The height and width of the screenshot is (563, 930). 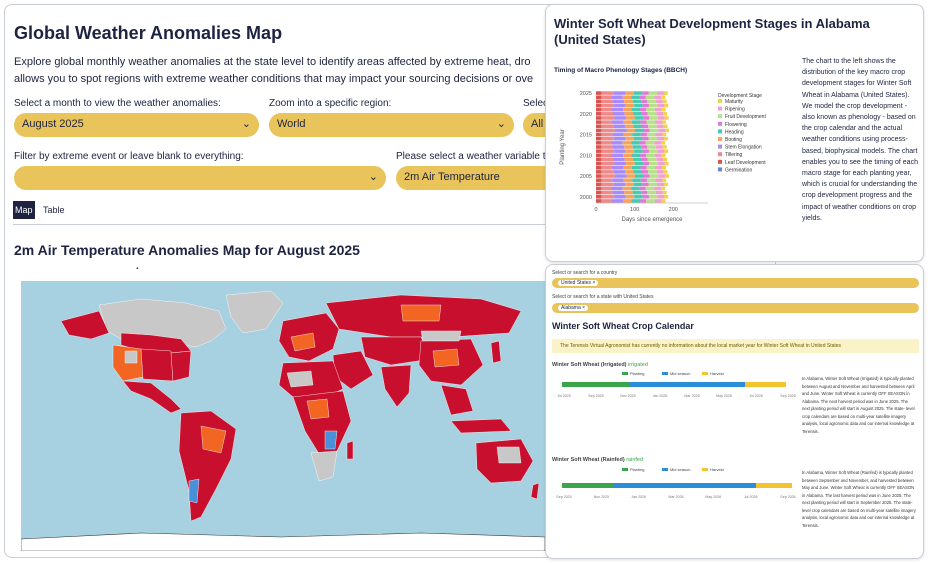 What do you see at coordinates (627, 143) in the screenshot?
I see `bar-segment-booting-2013` at bounding box center [627, 143].